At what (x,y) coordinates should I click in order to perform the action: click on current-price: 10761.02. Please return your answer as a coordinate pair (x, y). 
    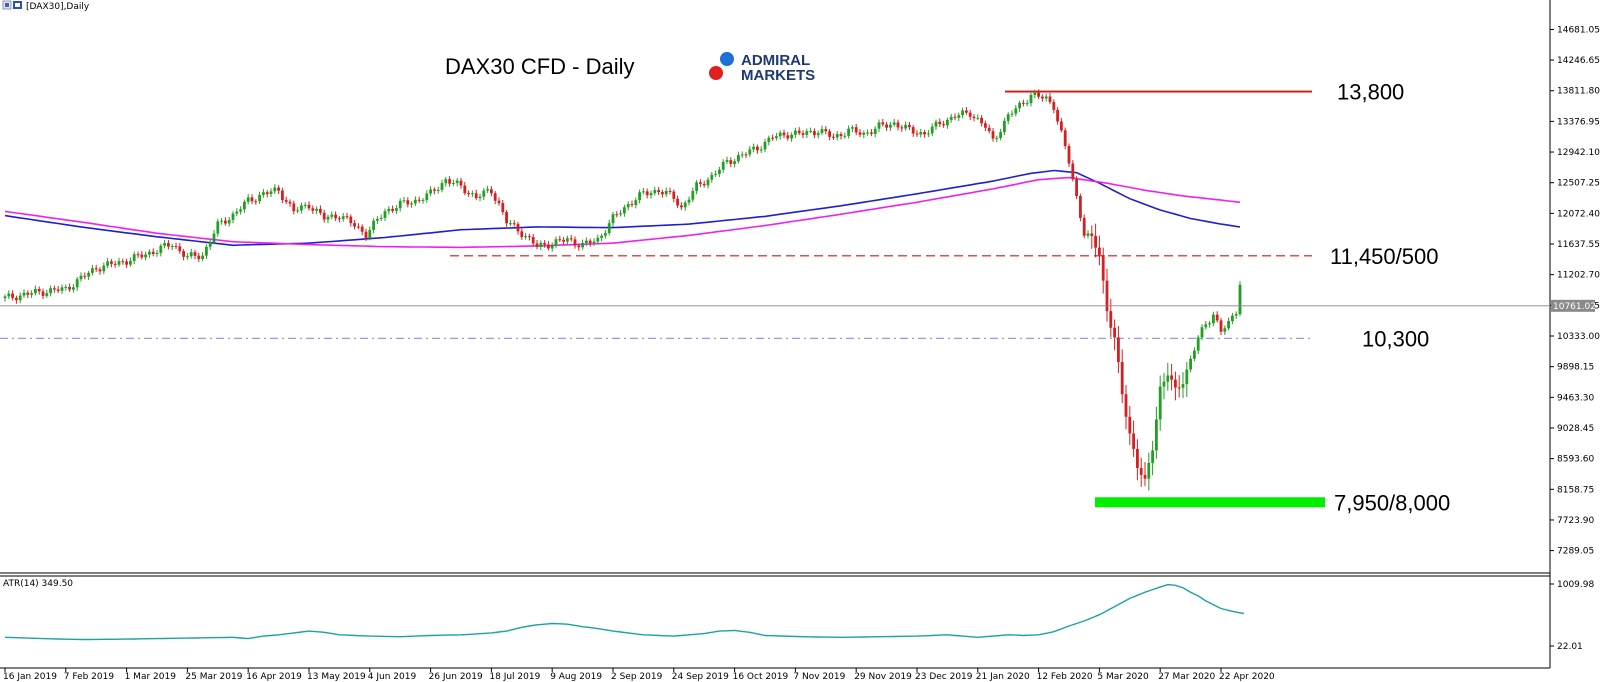
    Looking at the image, I should click on (798, 305).